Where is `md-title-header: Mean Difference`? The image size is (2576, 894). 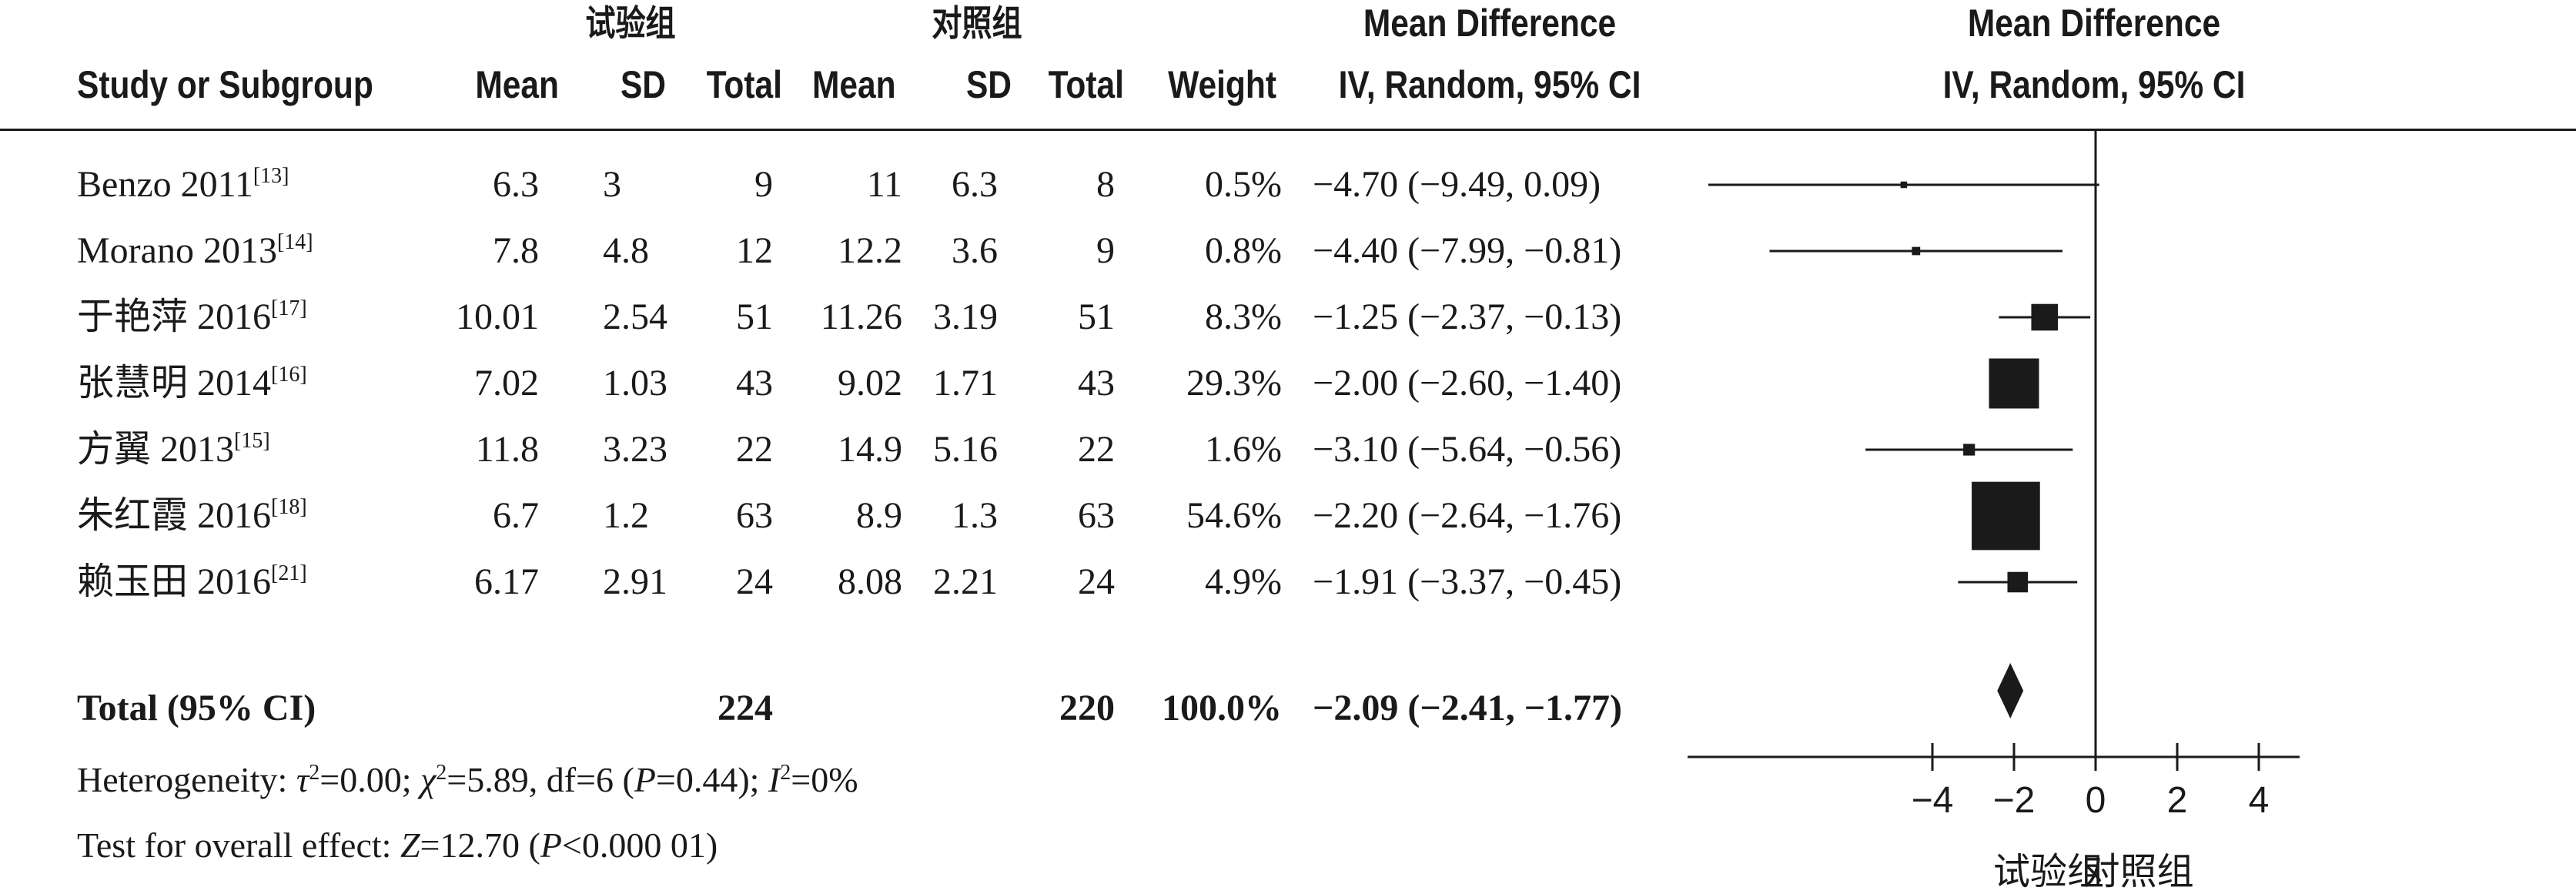
md-title-header: Mean Difference is located at coordinates (1490, 23).